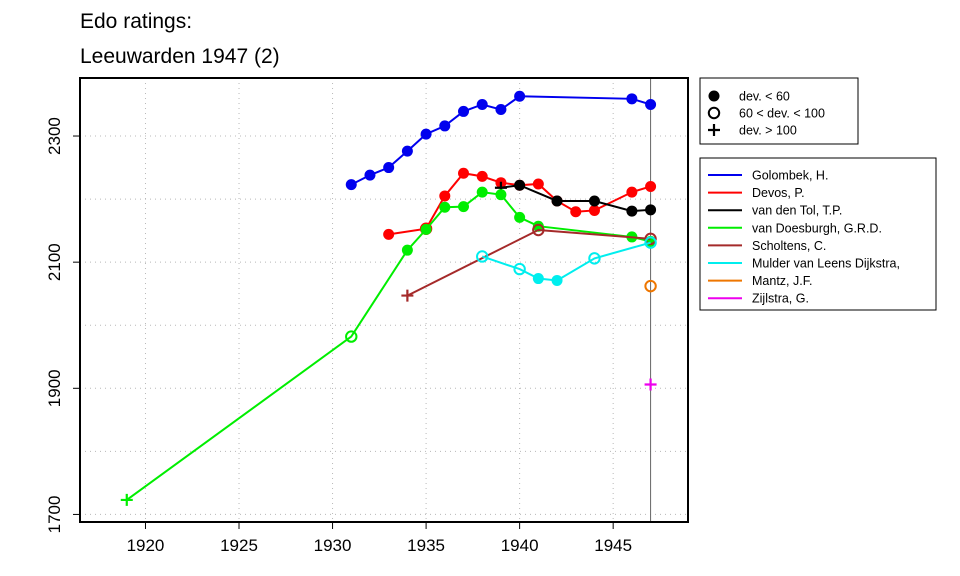 This screenshot has height=576, width=960. Describe the element at coordinates (426, 545) in the screenshot. I see `x-tick-label: 1935` at that location.